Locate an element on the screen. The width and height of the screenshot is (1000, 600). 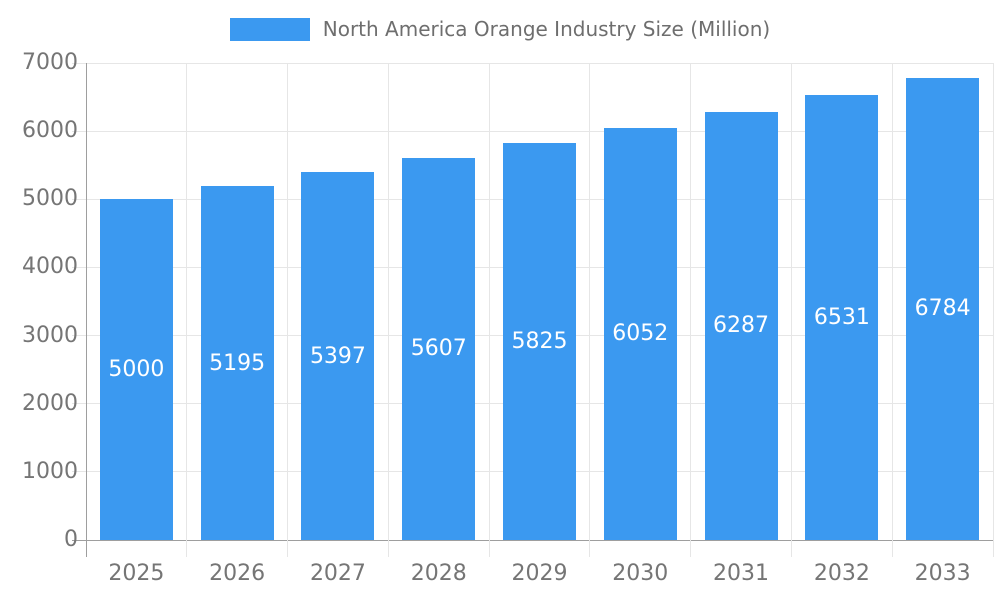
y-axis-label-0: 0 is located at coordinates (71, 539).